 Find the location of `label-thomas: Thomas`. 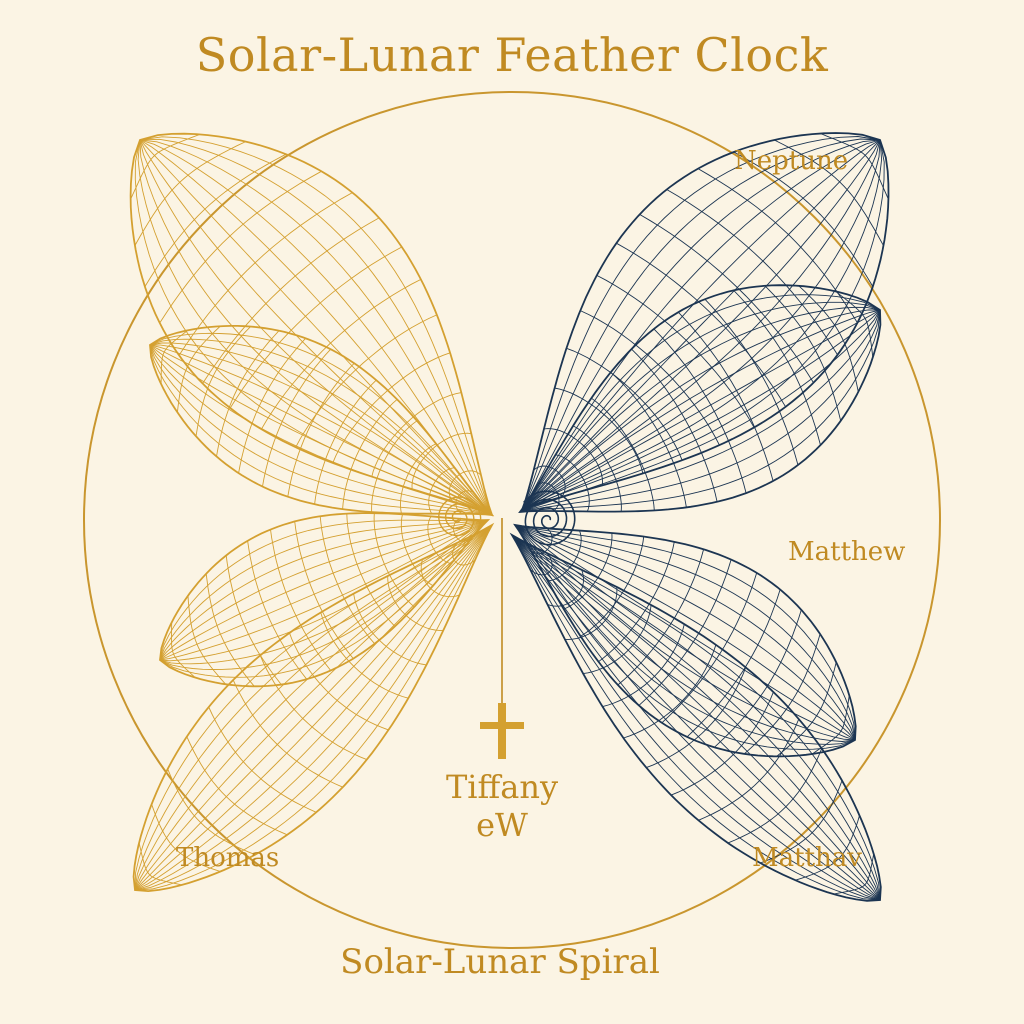

label-thomas: Thomas is located at coordinates (228, 858).